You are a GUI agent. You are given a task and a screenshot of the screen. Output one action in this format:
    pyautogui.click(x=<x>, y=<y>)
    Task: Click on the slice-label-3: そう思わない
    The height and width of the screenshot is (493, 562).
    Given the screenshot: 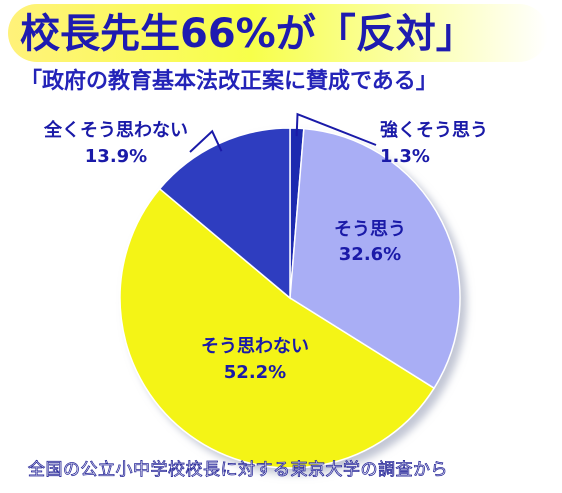 What is the action you would take?
    pyautogui.click(x=255, y=346)
    